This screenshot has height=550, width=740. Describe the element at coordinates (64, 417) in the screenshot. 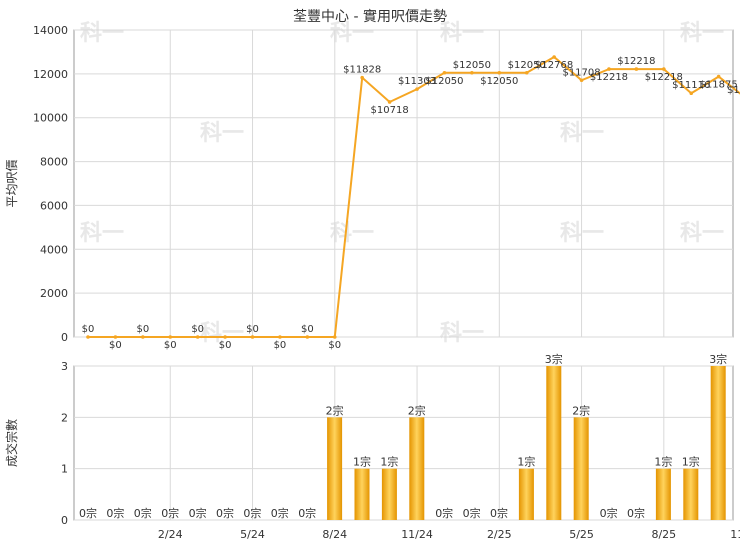

I see `bar-ytick-label: 2` at that location.